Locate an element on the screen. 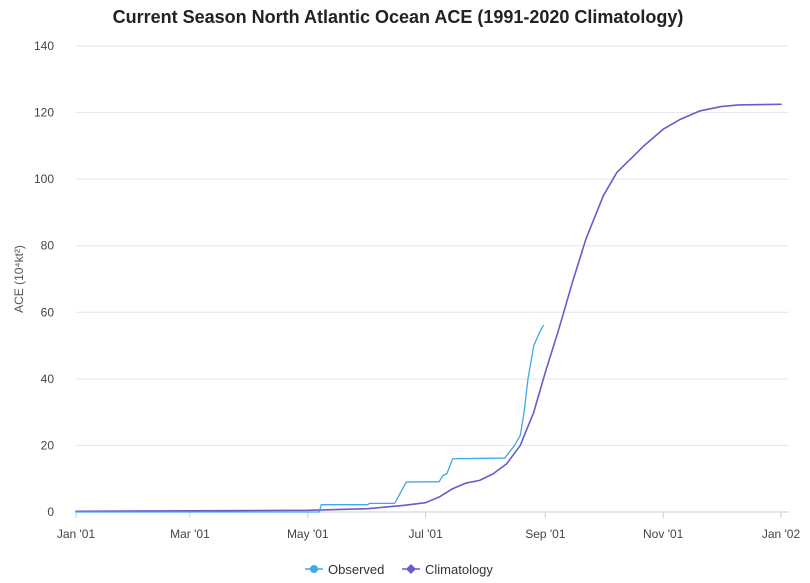 The image size is (810, 583). y-axis-label: ACE (10⁴kt²) is located at coordinates (19, 279).